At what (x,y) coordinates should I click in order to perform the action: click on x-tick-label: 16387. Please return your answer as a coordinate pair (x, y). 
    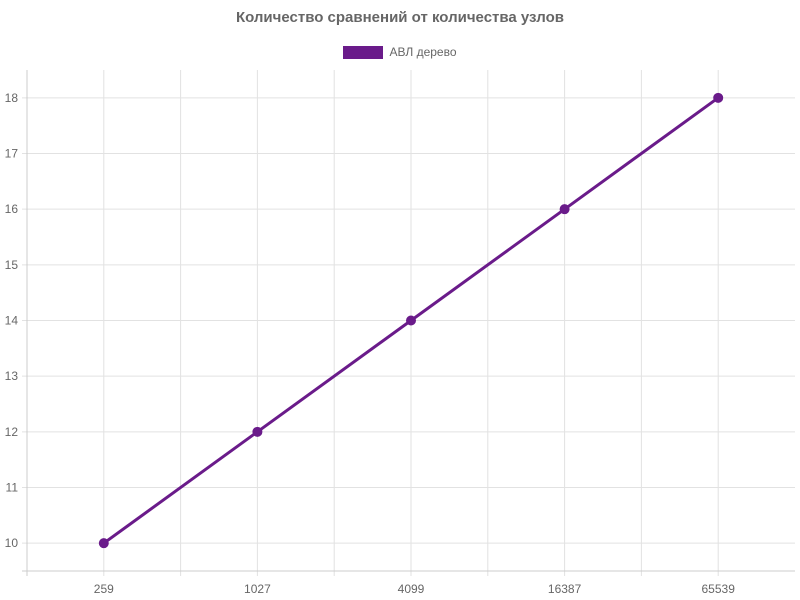
    Looking at the image, I should click on (565, 589).